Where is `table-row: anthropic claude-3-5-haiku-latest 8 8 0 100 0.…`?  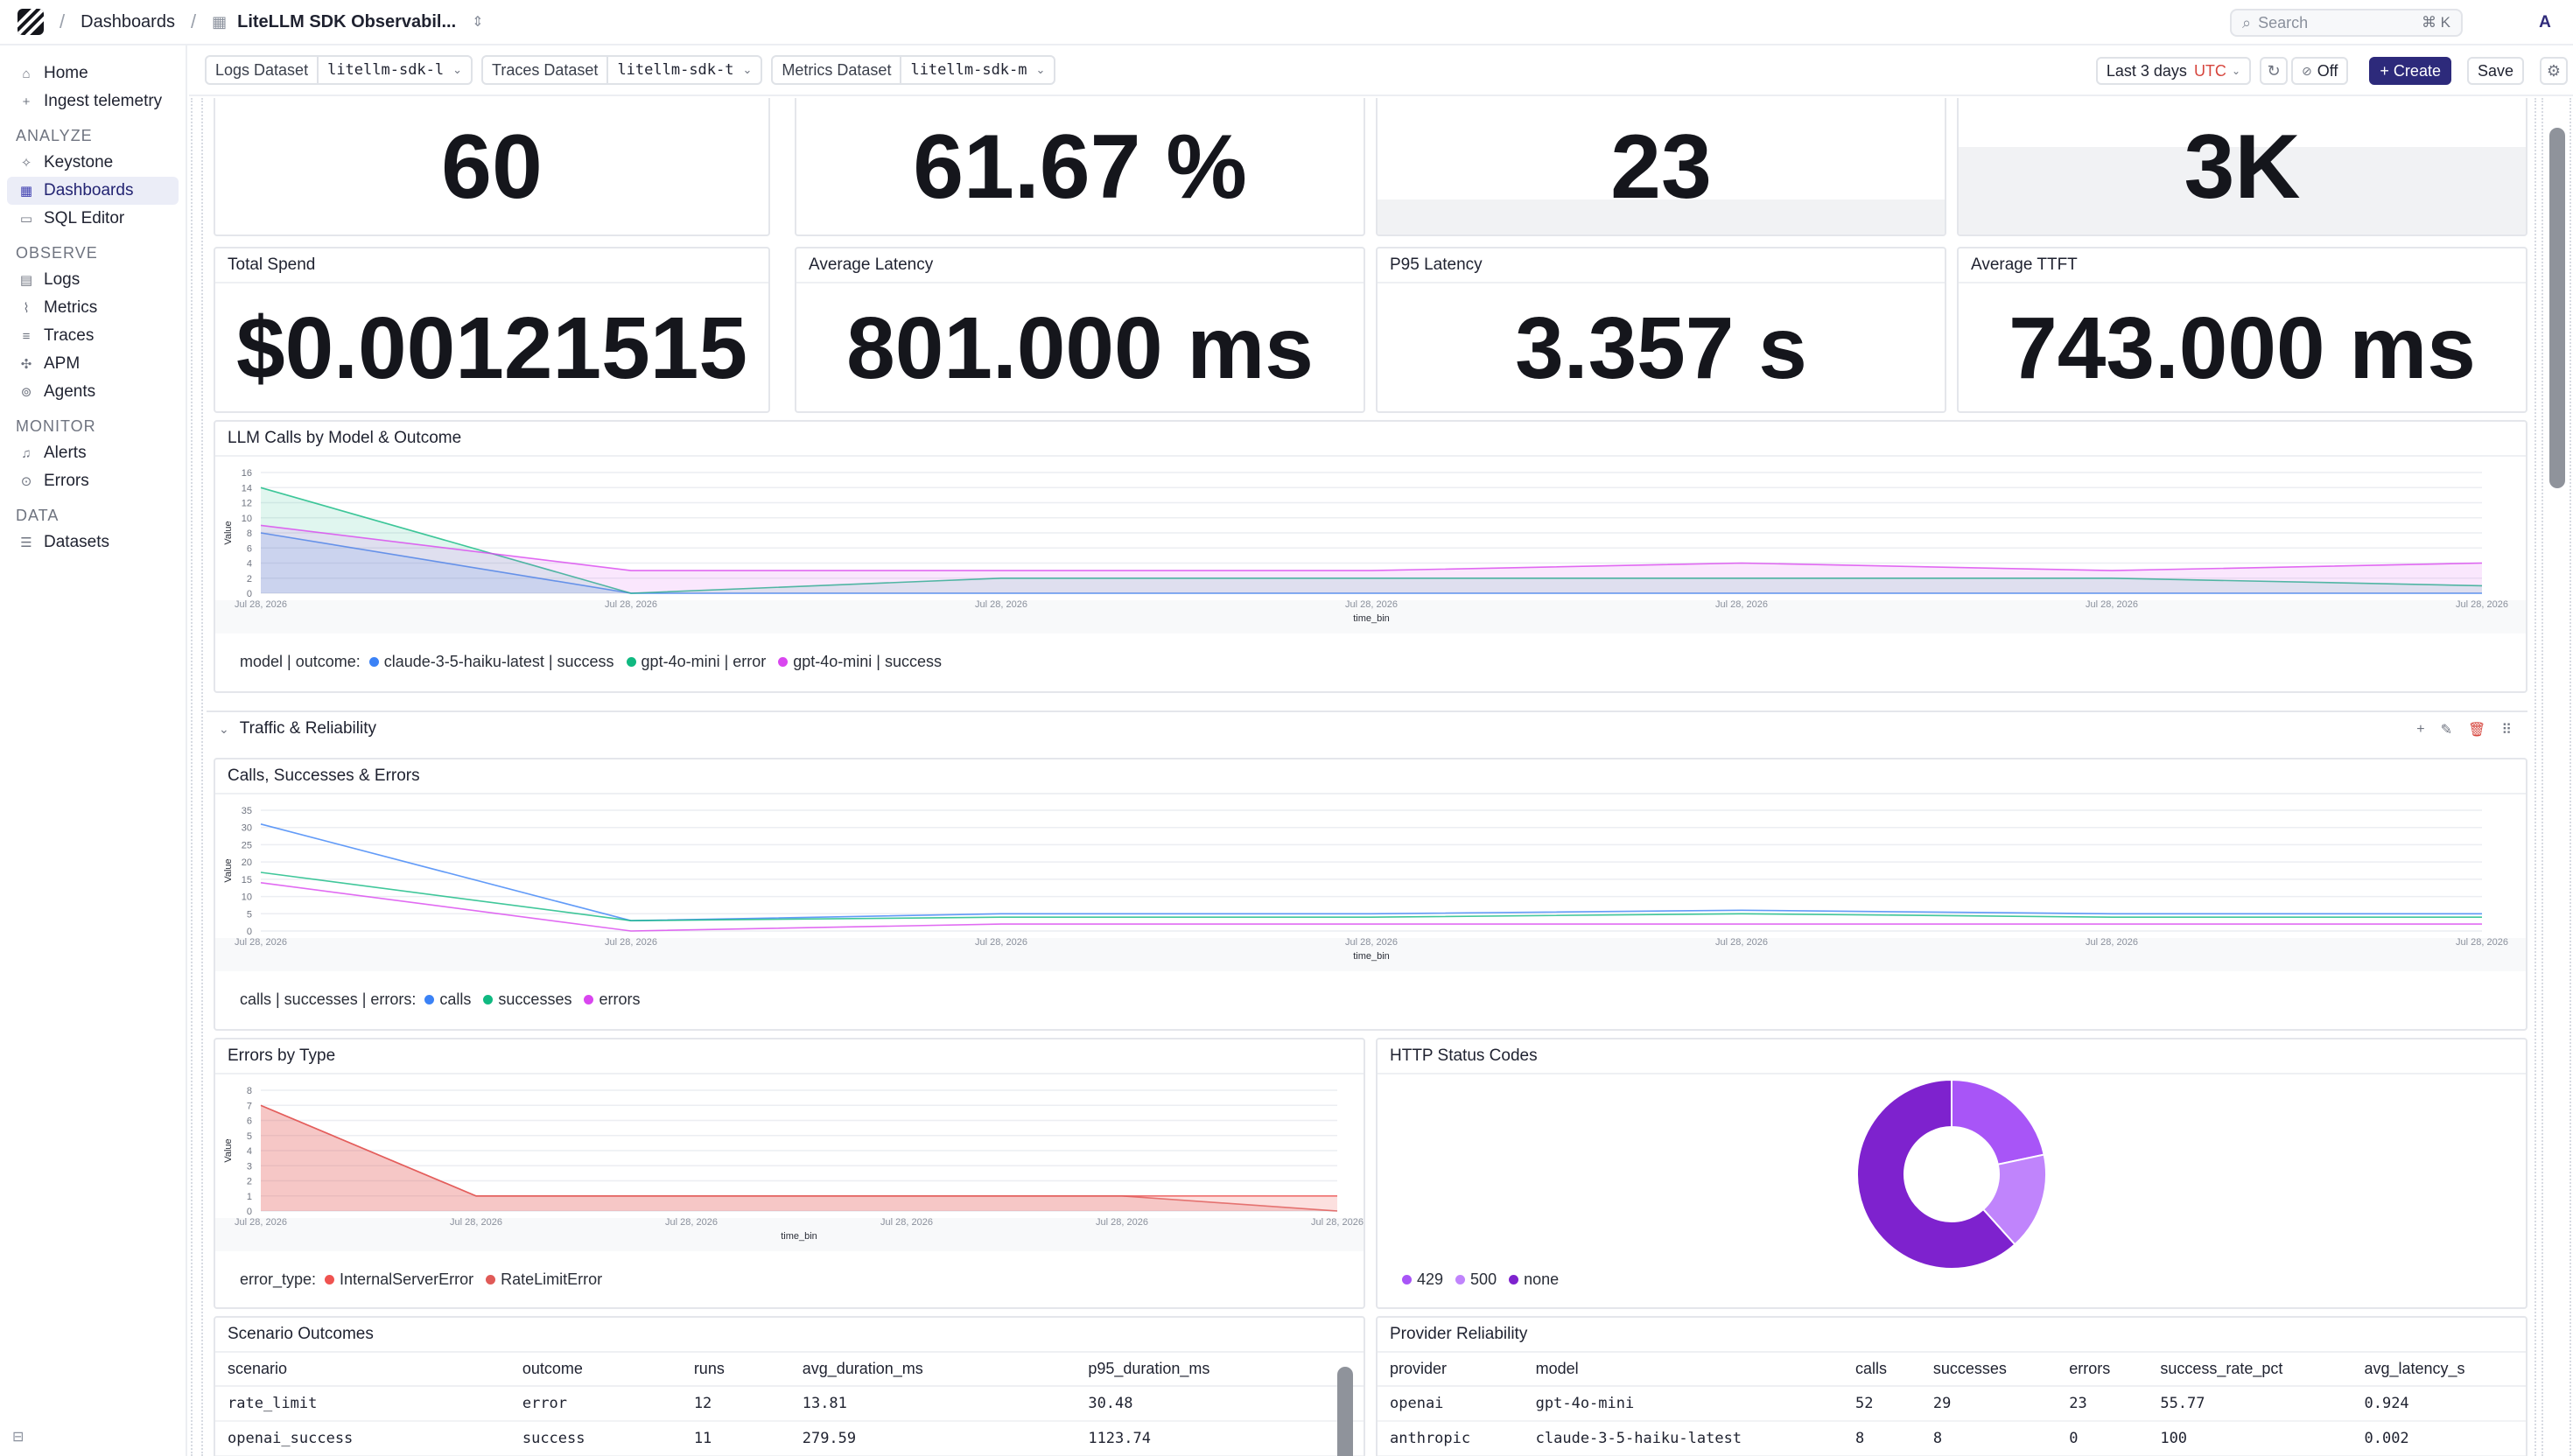 table-row: anthropic claude-3-5-haiku-latest 8 8 0 100 0.… is located at coordinates (1952, 1438).